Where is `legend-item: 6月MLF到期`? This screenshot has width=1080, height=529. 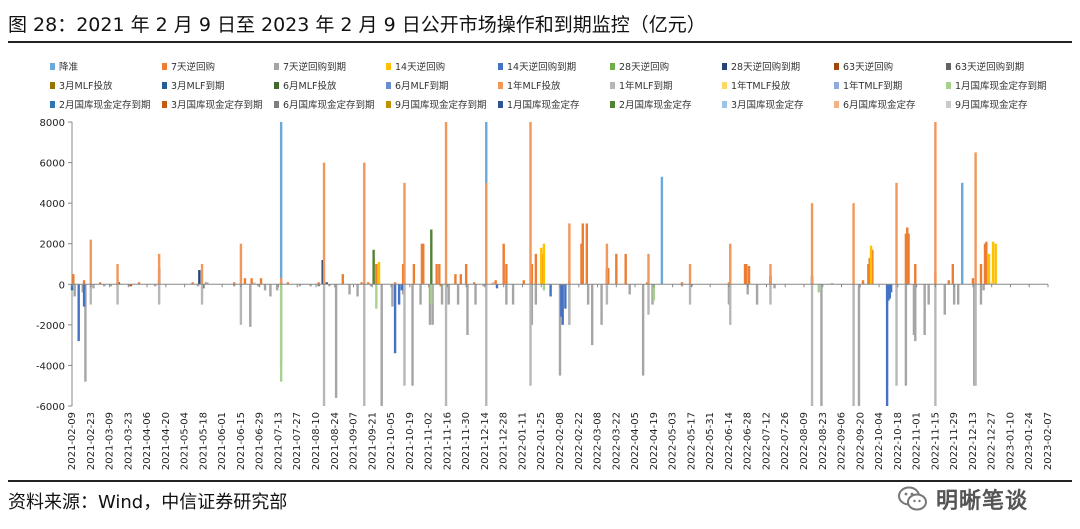
legend-item: 6月MLF到期 is located at coordinates (417, 86).